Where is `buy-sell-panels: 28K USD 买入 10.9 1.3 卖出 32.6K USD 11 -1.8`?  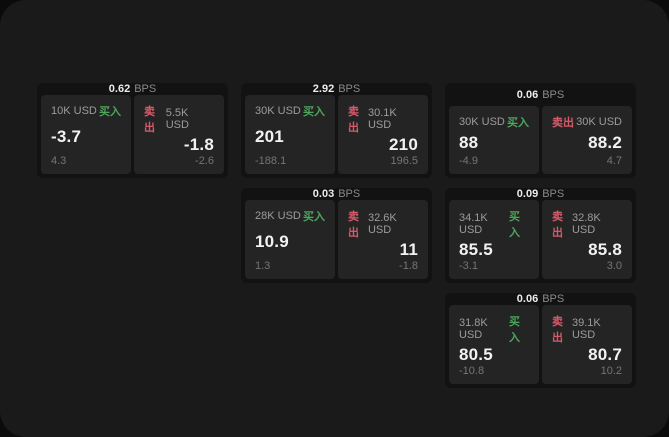 buy-sell-panels: 28K USD 买入 10.9 1.3 卖出 32.6K USD 11 -1.8 is located at coordinates (336, 239).